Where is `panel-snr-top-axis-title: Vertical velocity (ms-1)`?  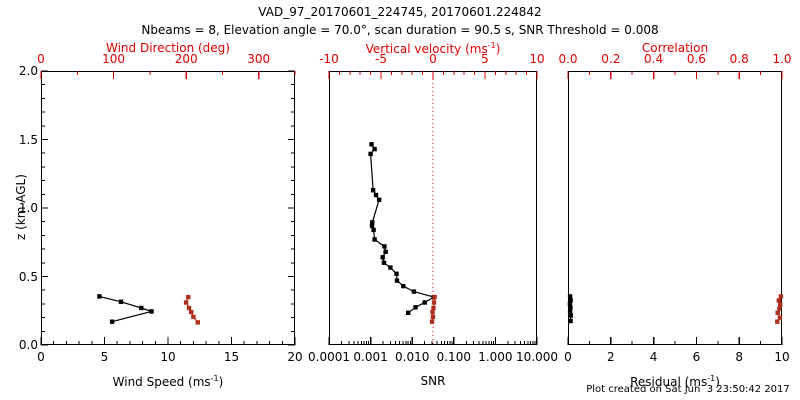
panel-snr-top-axis-title: Vertical velocity (ms-1) is located at coordinates (433, 48).